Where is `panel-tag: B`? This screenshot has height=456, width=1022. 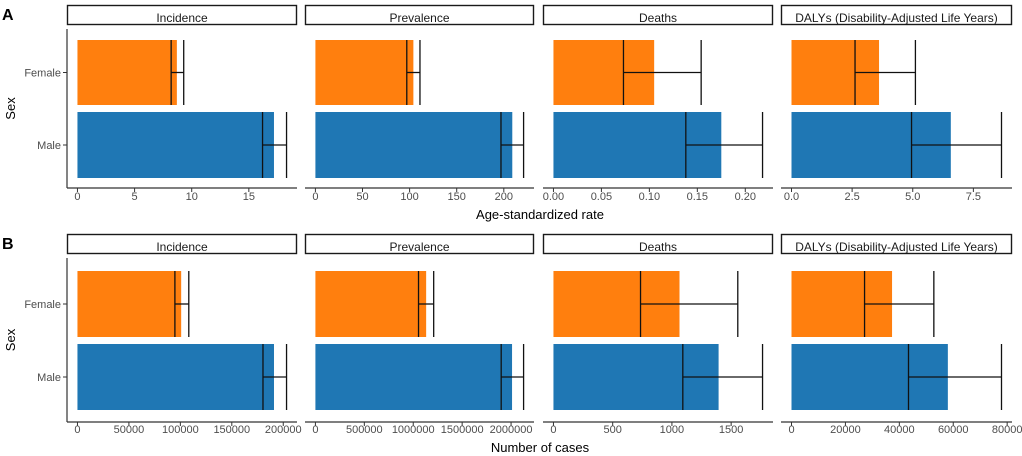 panel-tag: B is located at coordinates (8, 244).